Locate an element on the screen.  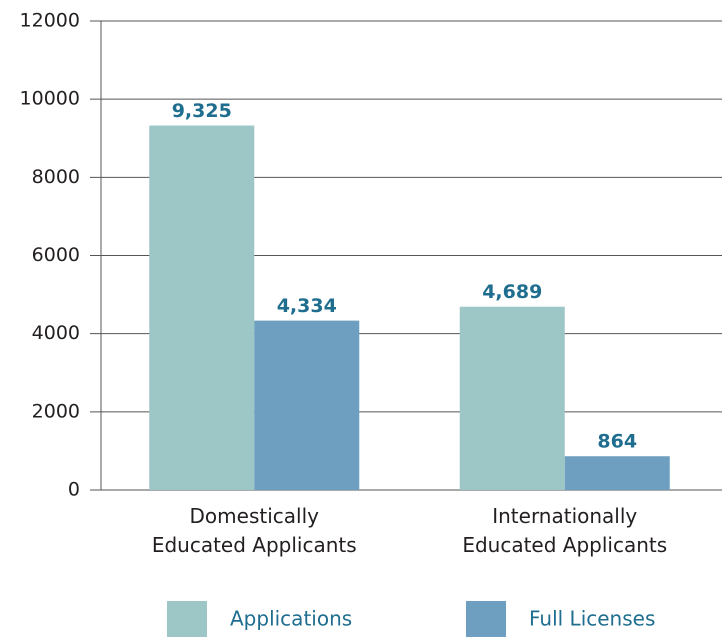
y-tick-label: 8000 is located at coordinates (56, 177).